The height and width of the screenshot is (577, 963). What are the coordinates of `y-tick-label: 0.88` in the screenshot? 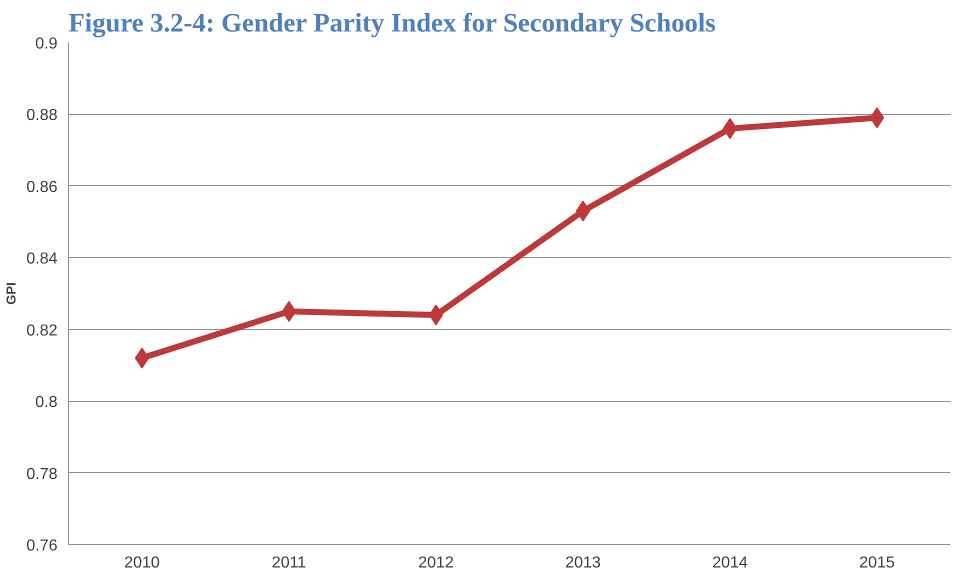 It's located at (42, 115).